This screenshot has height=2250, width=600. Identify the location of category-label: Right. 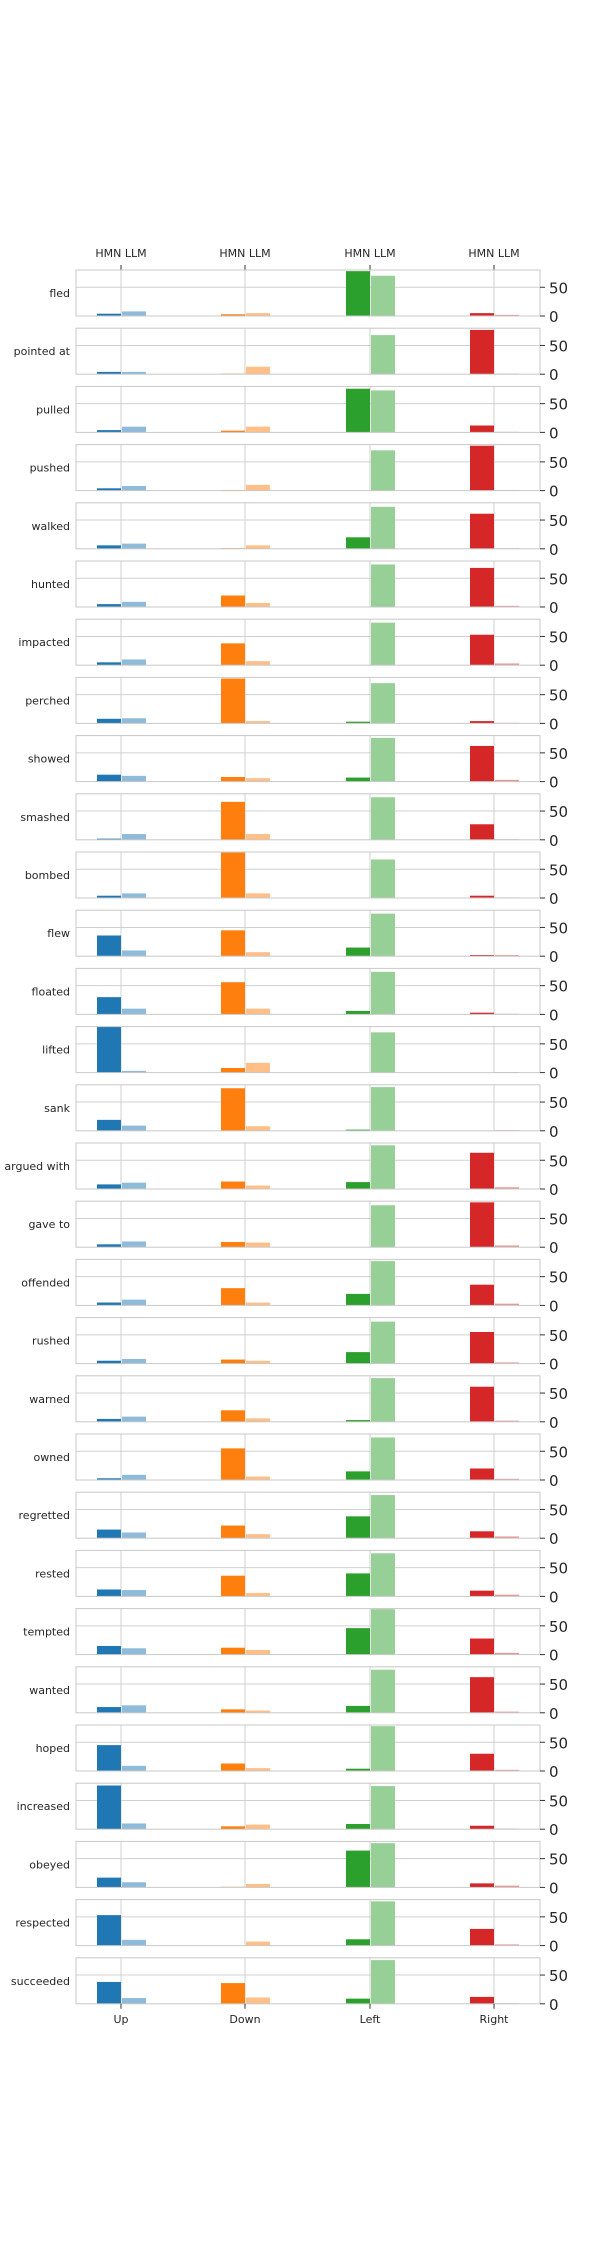
(495, 2019).